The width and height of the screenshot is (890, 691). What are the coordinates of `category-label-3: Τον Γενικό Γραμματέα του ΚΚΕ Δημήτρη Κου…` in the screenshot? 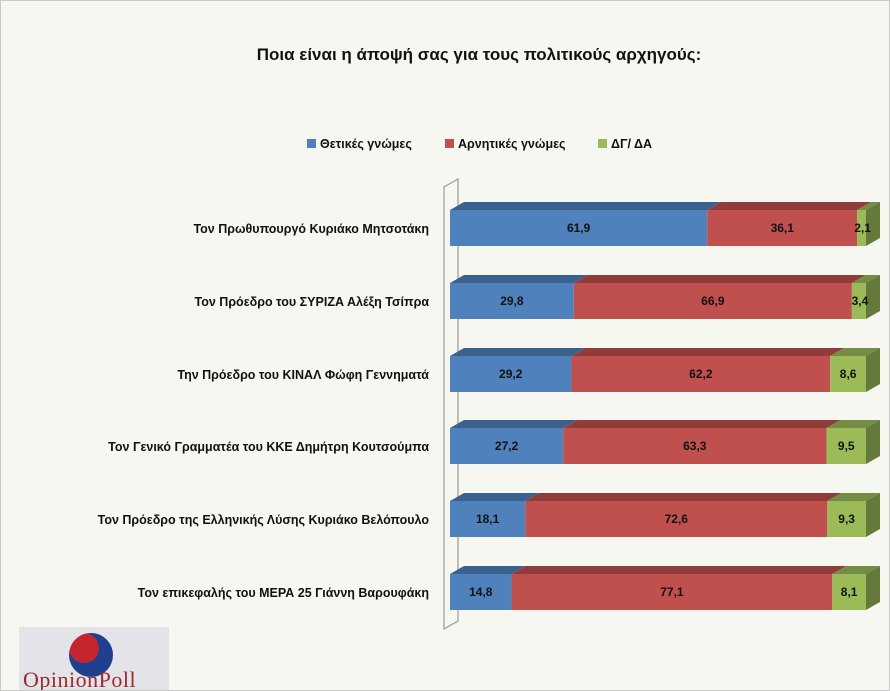 It's located at (268, 447).